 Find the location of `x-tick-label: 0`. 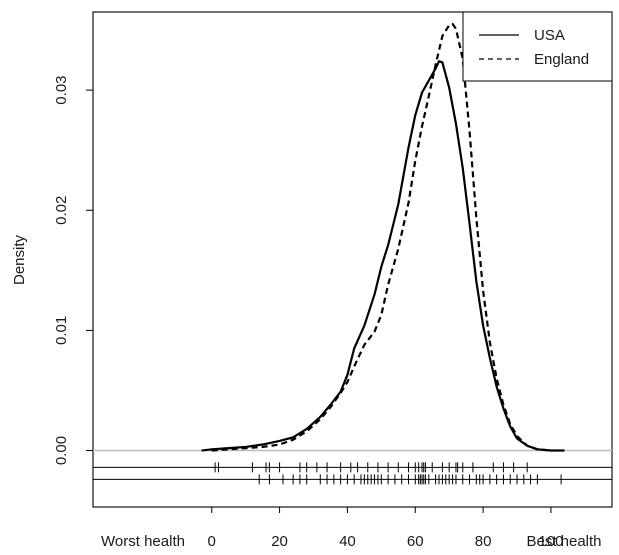

x-tick-label: 0 is located at coordinates (212, 541).